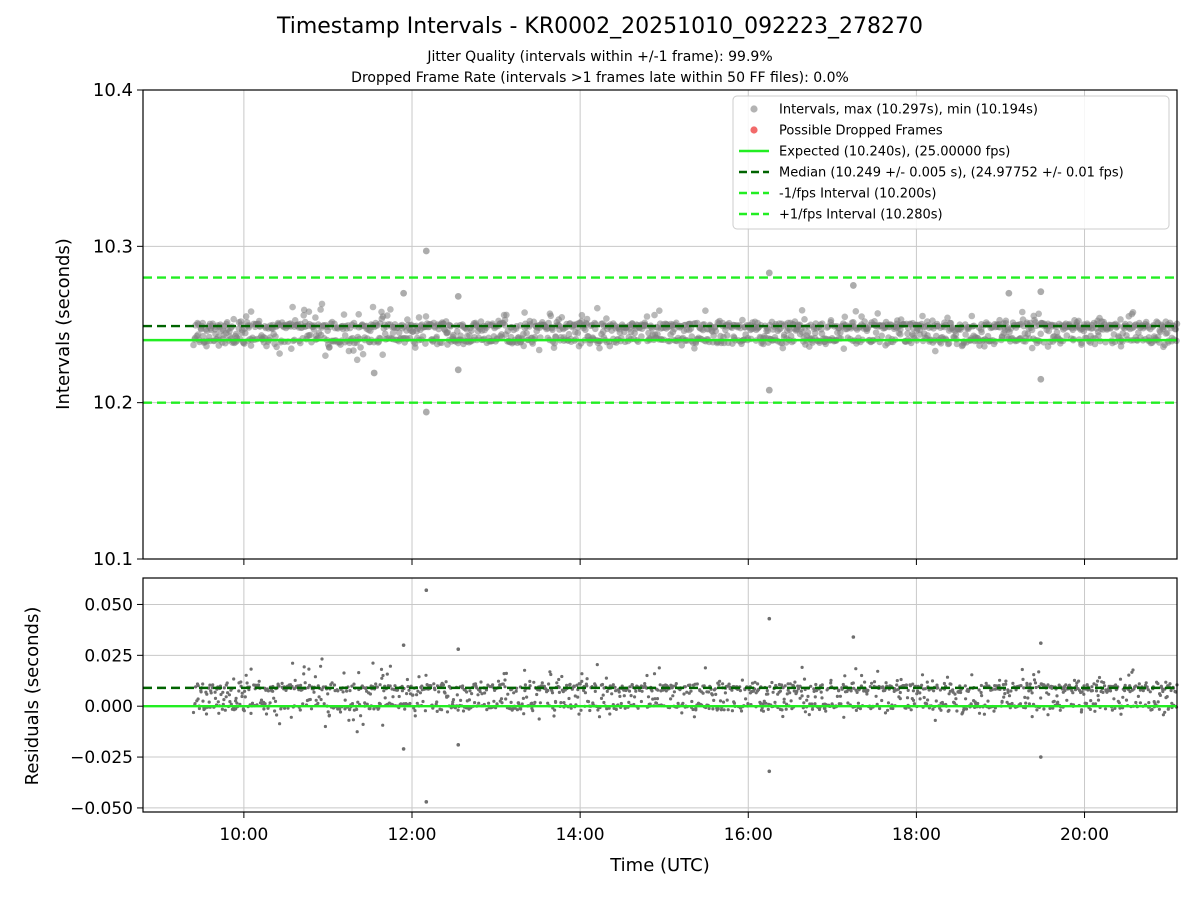 The height and width of the screenshot is (900, 1200). What do you see at coordinates (660, 697) in the screenshot?
I see `bottom-reference-lines` at bounding box center [660, 697].